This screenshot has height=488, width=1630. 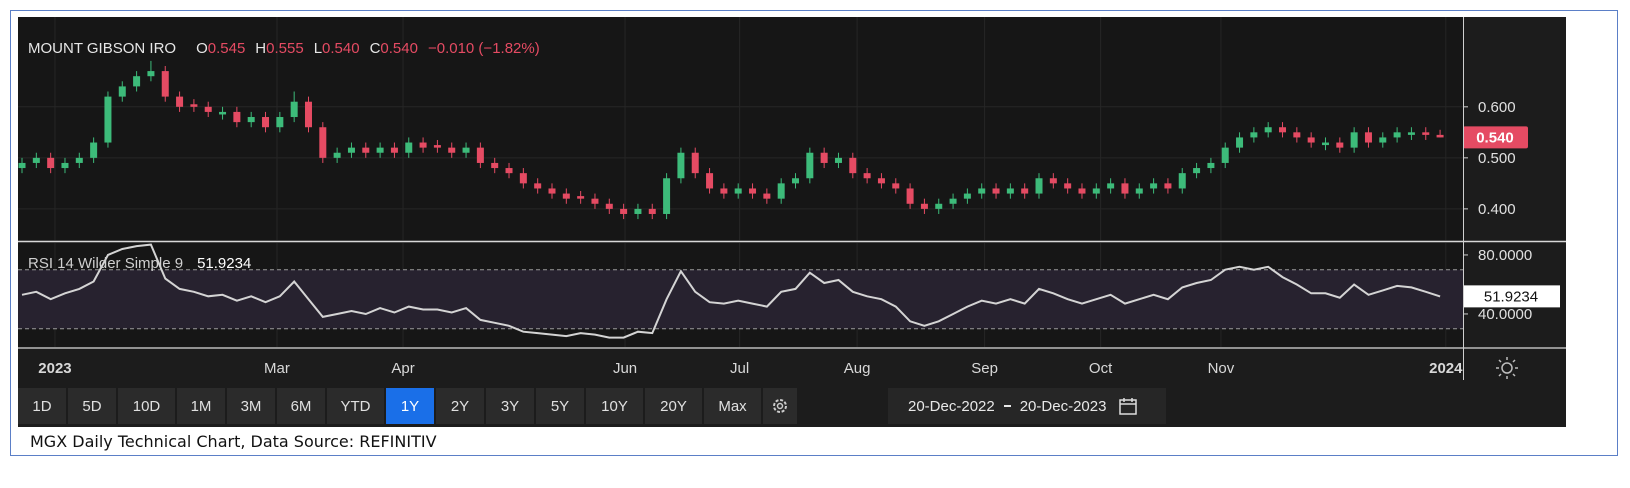 I want to click on range-button: 1M, so click(x=201, y=406).